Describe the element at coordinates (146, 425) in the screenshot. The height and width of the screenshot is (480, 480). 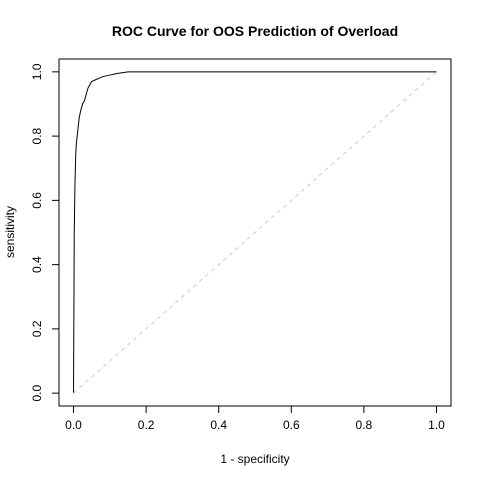
I see `x-tick-label: 0.2` at that location.